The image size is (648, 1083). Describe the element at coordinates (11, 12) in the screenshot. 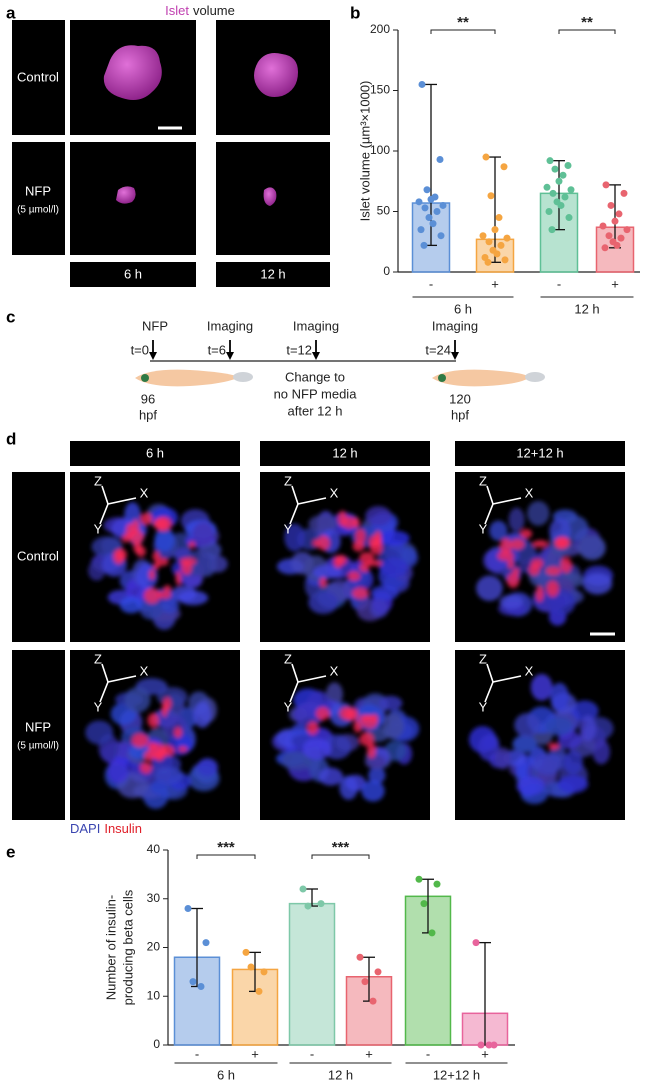

I see `panel-label: a` at that location.